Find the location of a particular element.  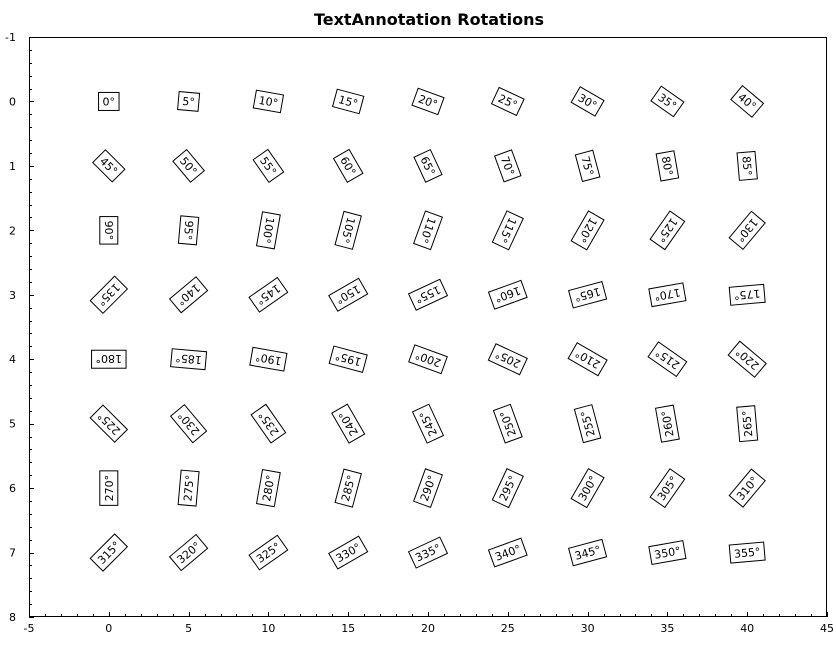

text-annotation: 20° is located at coordinates (428, 101).